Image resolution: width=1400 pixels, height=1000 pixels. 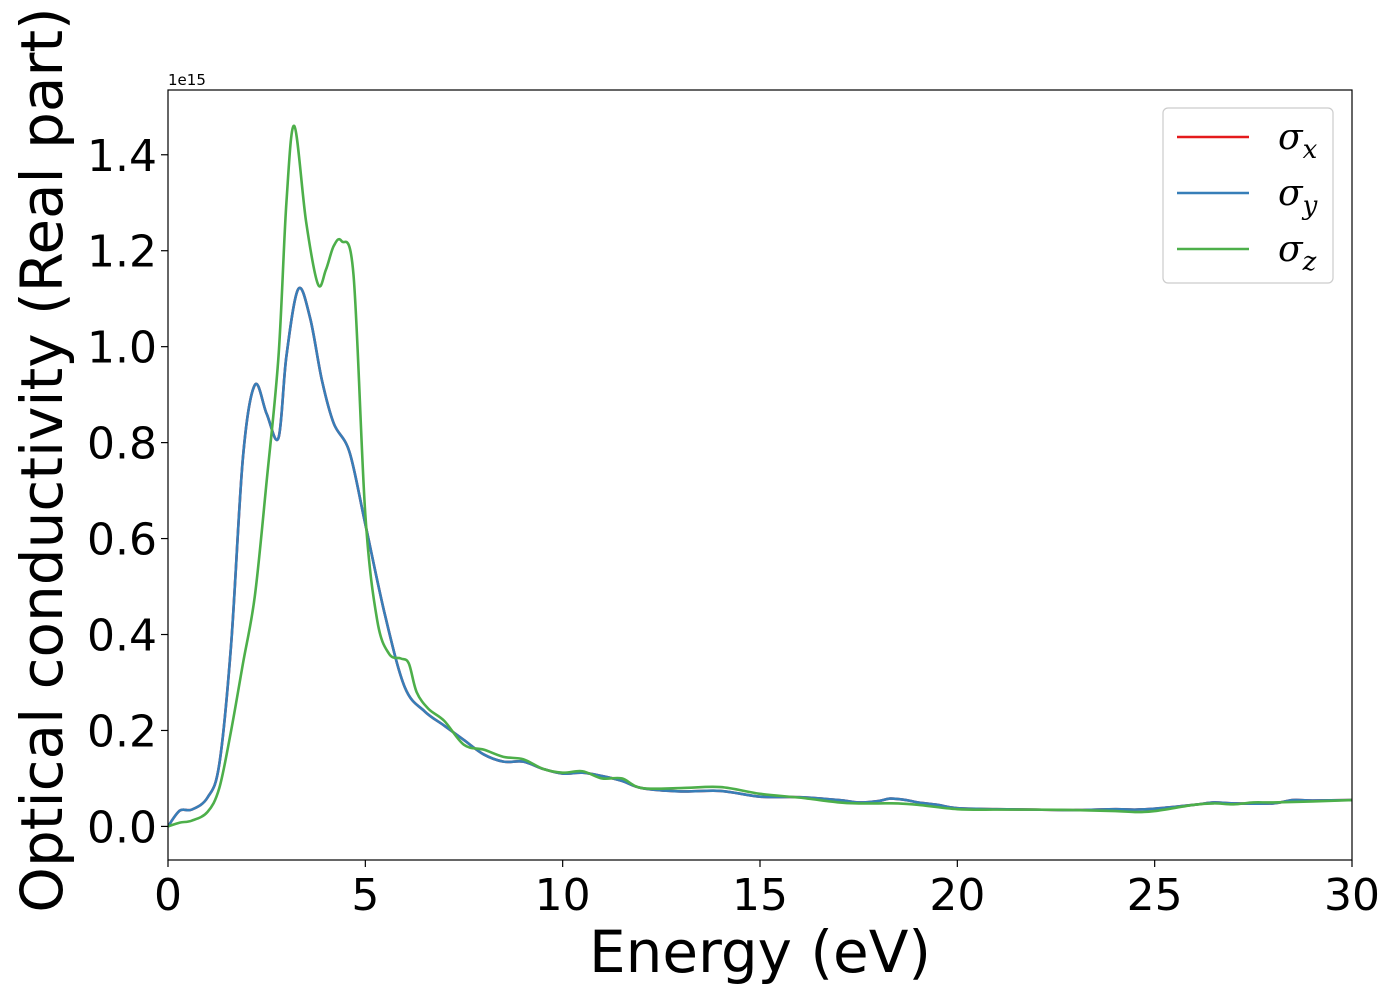 I want to click on x-tick-label: 15, so click(x=760, y=895).